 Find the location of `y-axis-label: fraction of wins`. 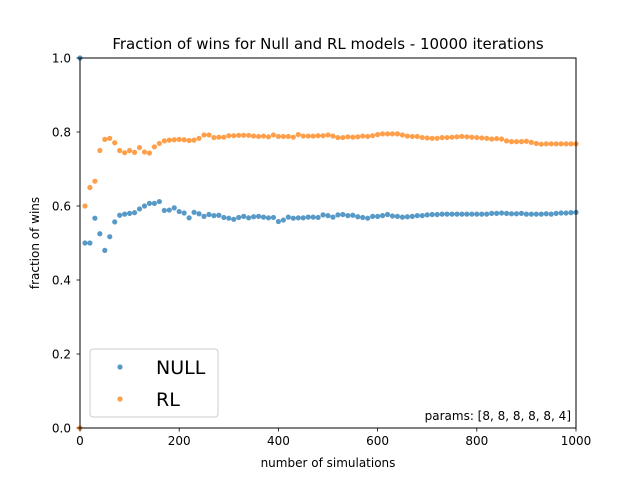

y-axis-label: fraction of wins is located at coordinates (35, 243).